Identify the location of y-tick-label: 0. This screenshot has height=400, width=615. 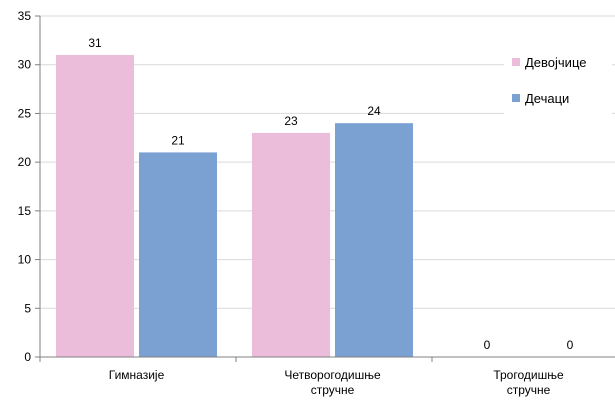
(27, 357).